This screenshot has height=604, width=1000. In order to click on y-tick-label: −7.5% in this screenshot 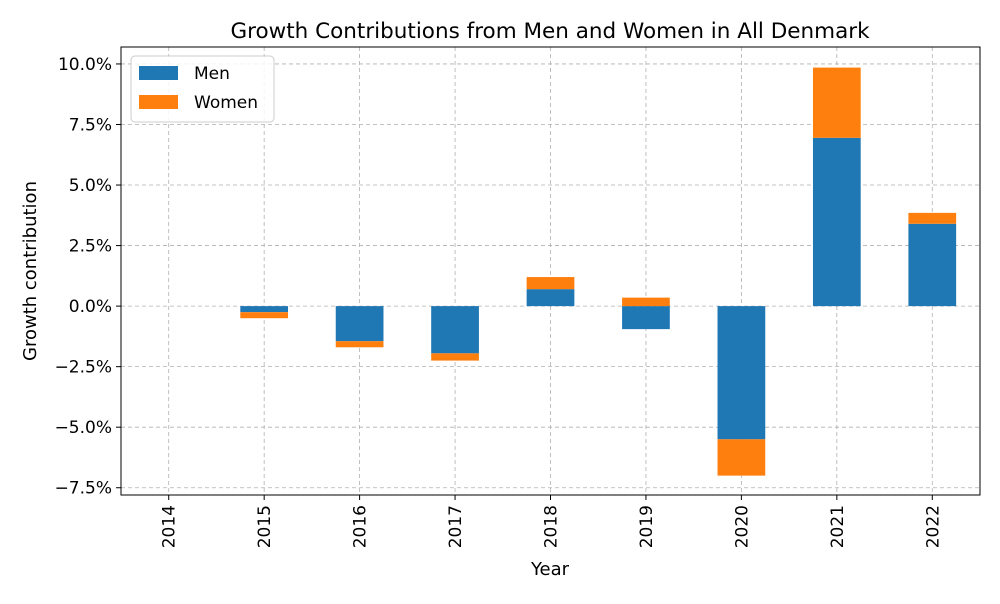, I will do `click(83, 489)`.